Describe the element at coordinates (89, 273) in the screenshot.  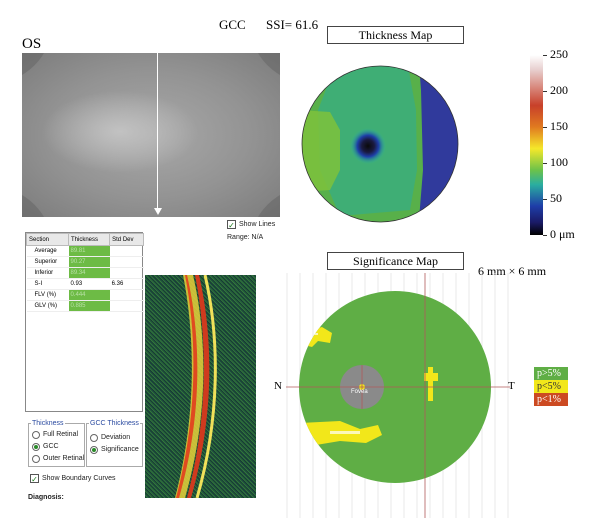
I see `table-cell-thickness: 89.34` at that location.